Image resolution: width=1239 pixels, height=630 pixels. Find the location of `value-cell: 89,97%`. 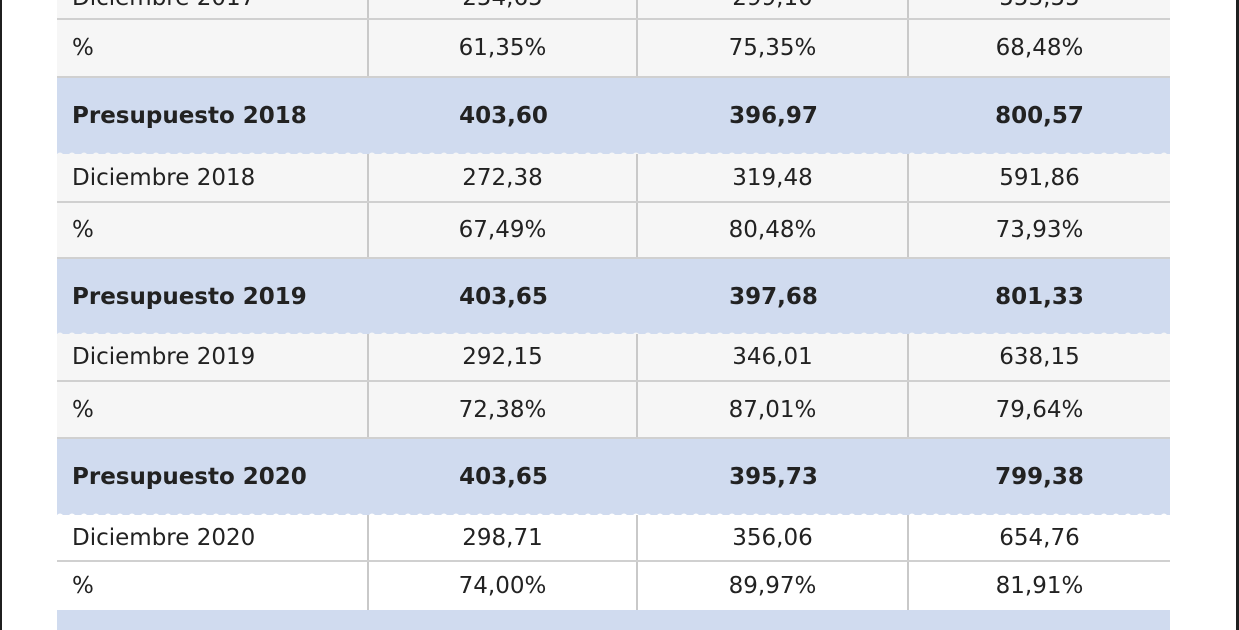

value-cell: 89,97% is located at coordinates (773, 586).